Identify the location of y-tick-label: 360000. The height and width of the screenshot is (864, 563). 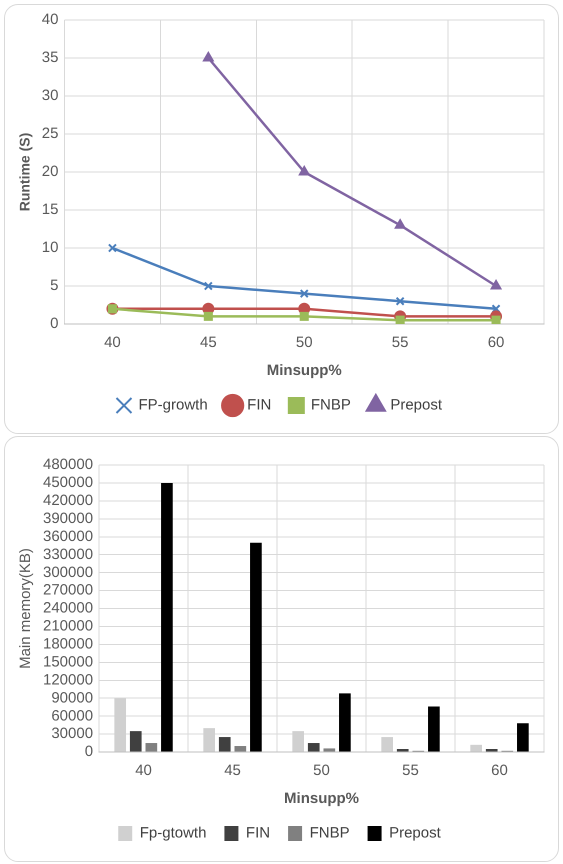
(68, 536).